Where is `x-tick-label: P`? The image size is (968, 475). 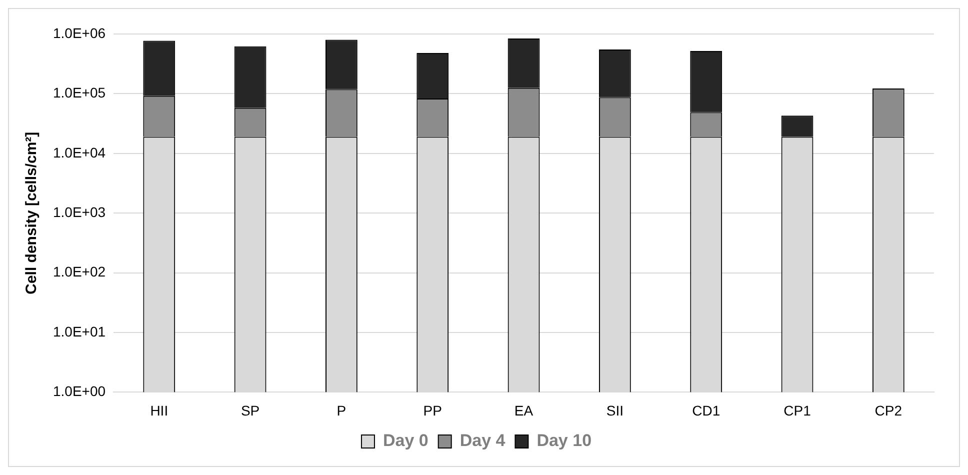
x-tick-label: P is located at coordinates (341, 410).